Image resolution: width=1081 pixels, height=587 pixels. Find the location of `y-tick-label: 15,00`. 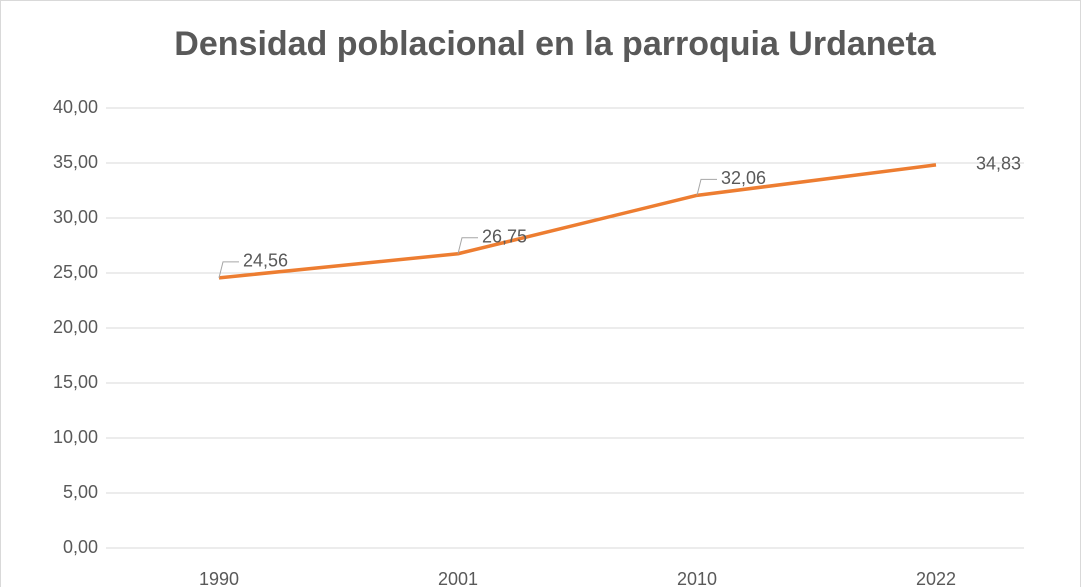

y-tick-label: 15,00 is located at coordinates (75, 382).